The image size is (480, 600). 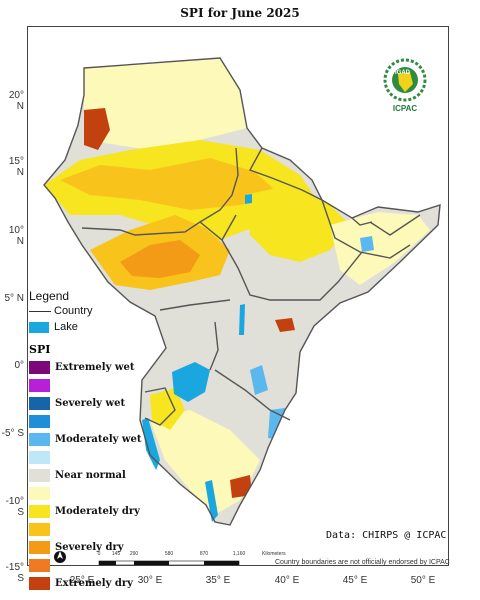 I want to click on somalia-dry, so click(x=380, y=248).